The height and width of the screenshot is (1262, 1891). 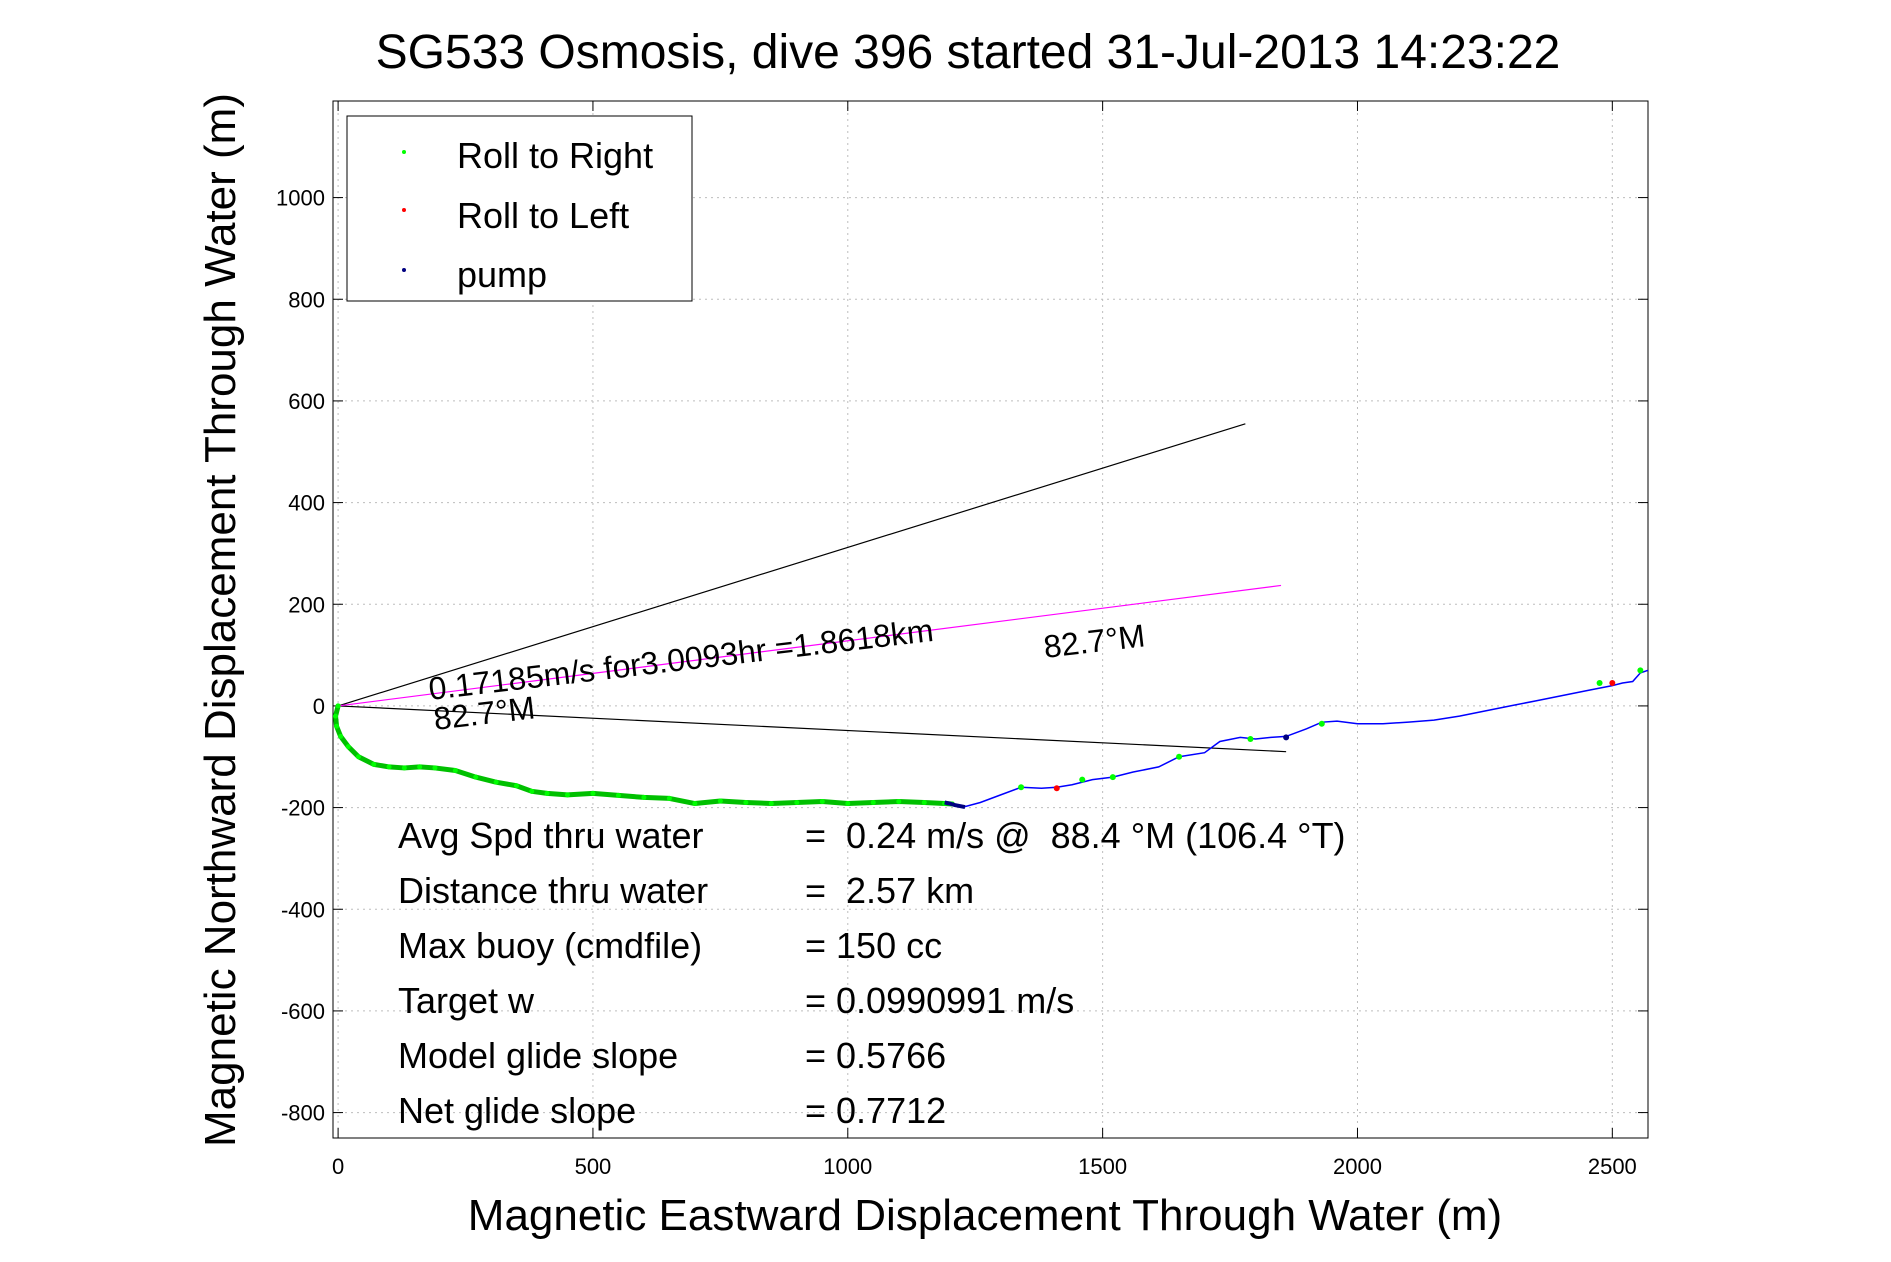 I want to click on legend-label-roll-left: Roll to Left, so click(x=543, y=215).